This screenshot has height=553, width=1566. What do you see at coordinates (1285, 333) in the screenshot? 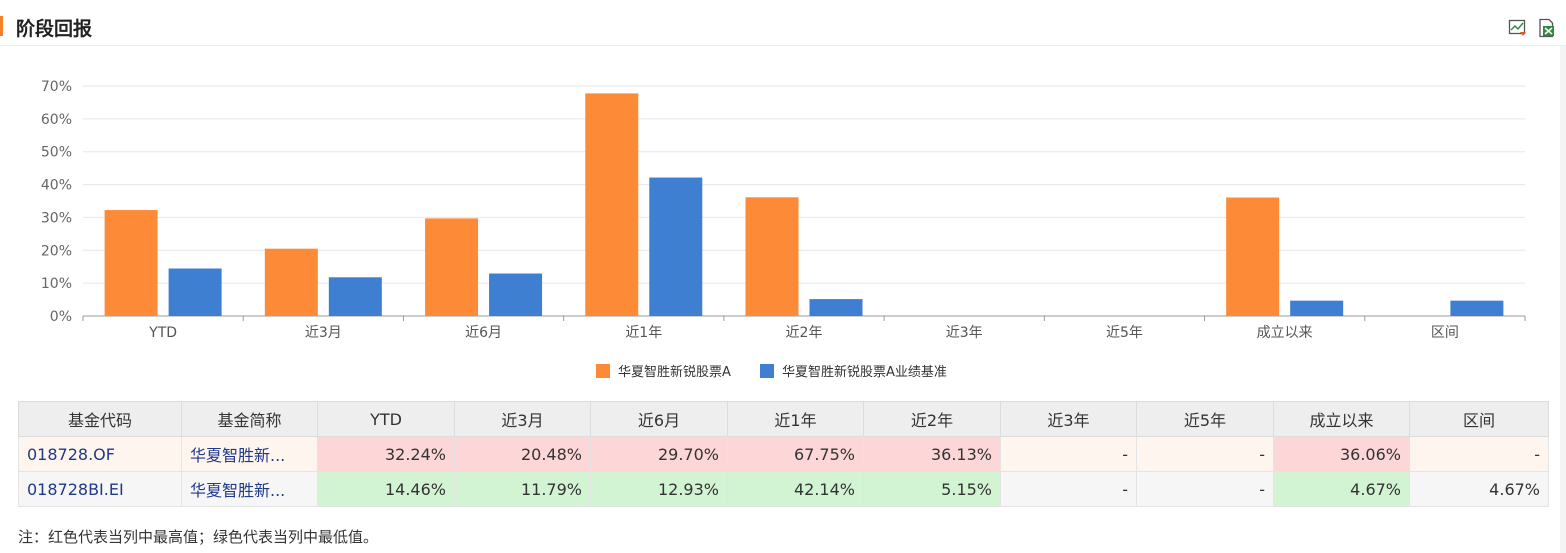
I see `x-tick-label: 成立以来` at bounding box center [1285, 333].